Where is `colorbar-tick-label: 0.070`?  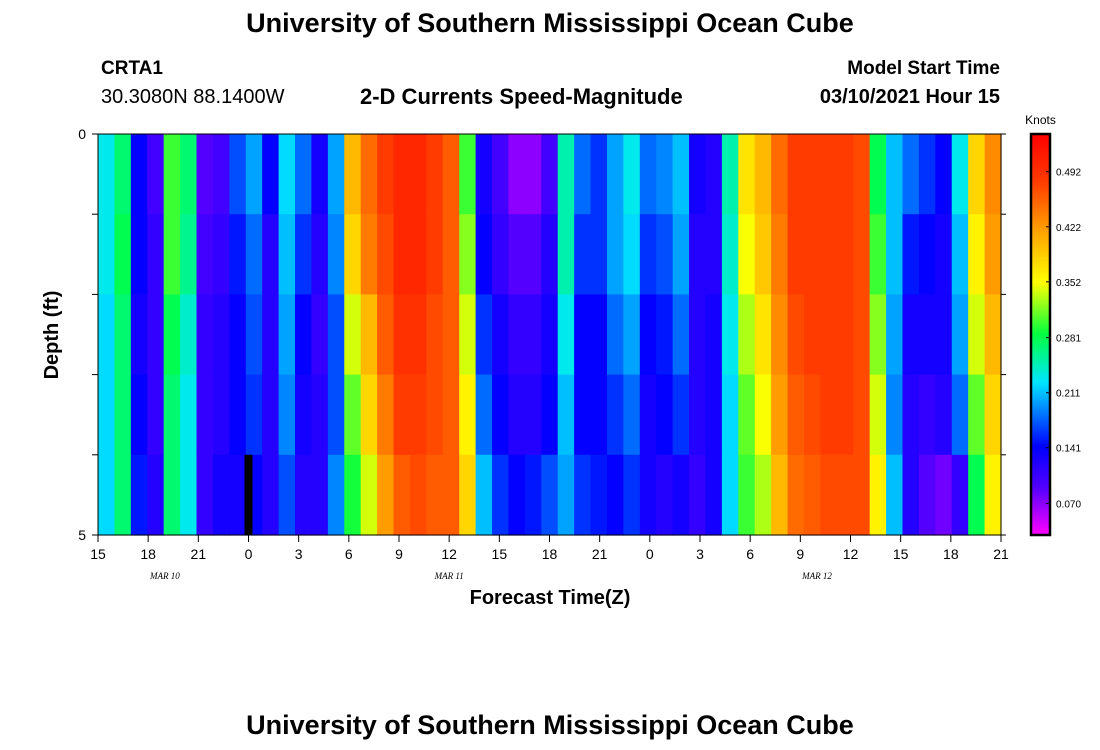
colorbar-tick-label: 0.070 is located at coordinates (1068, 505).